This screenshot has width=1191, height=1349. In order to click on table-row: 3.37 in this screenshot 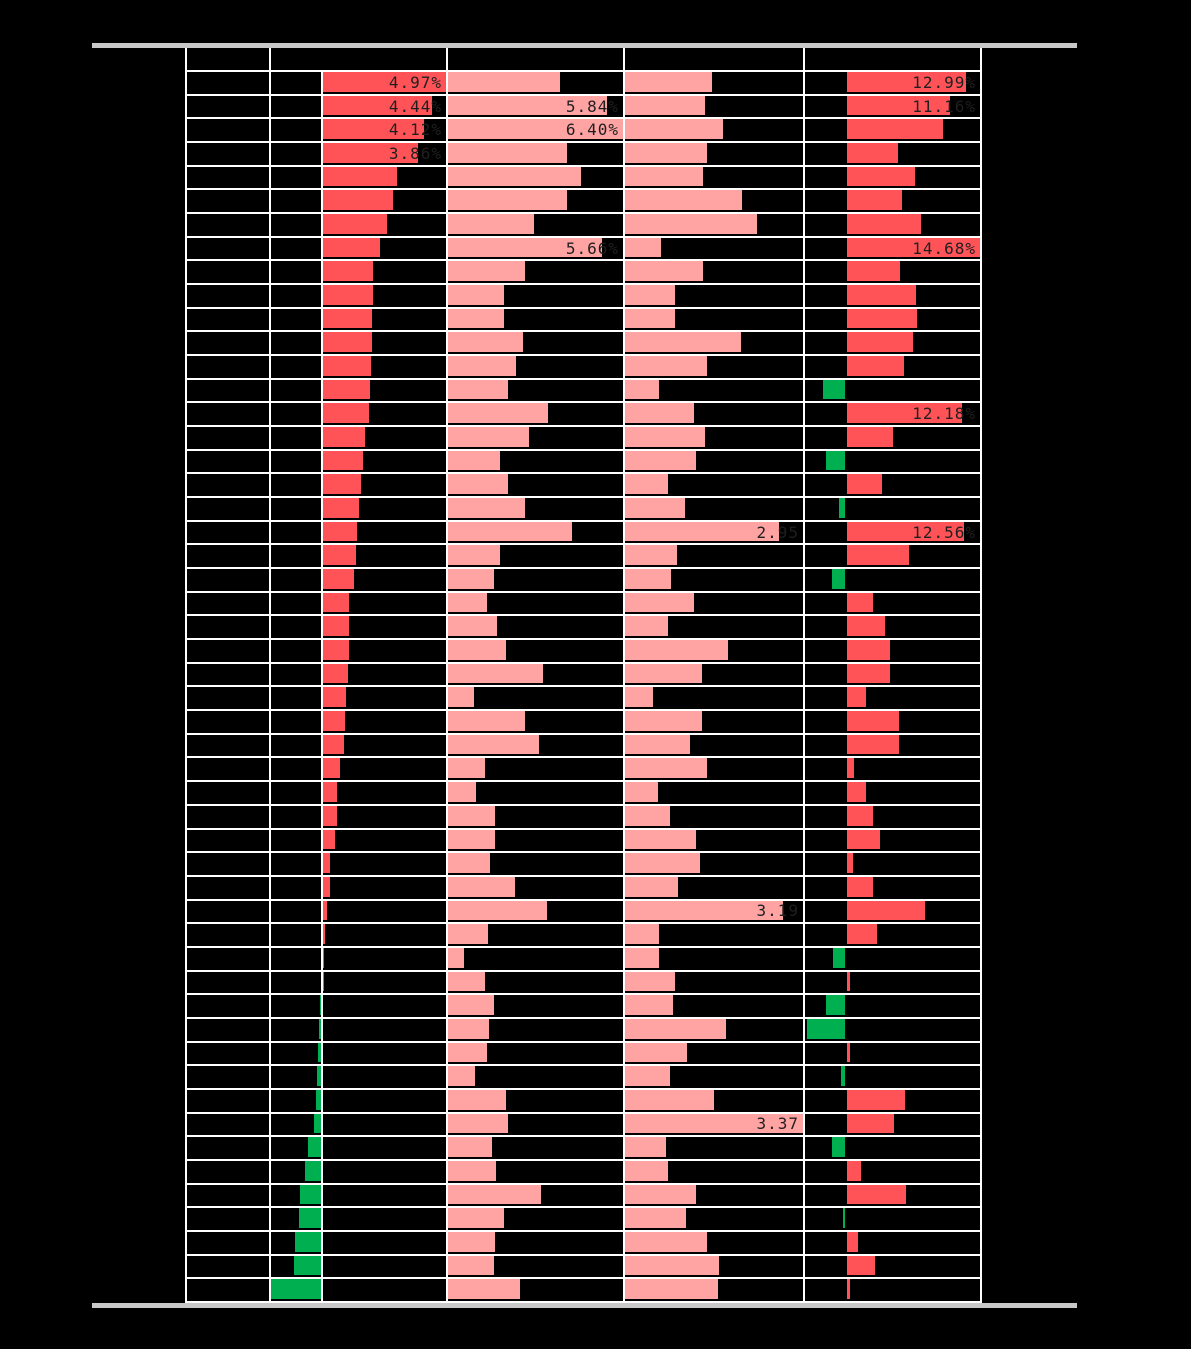, I will do `click(583, 1125)`.